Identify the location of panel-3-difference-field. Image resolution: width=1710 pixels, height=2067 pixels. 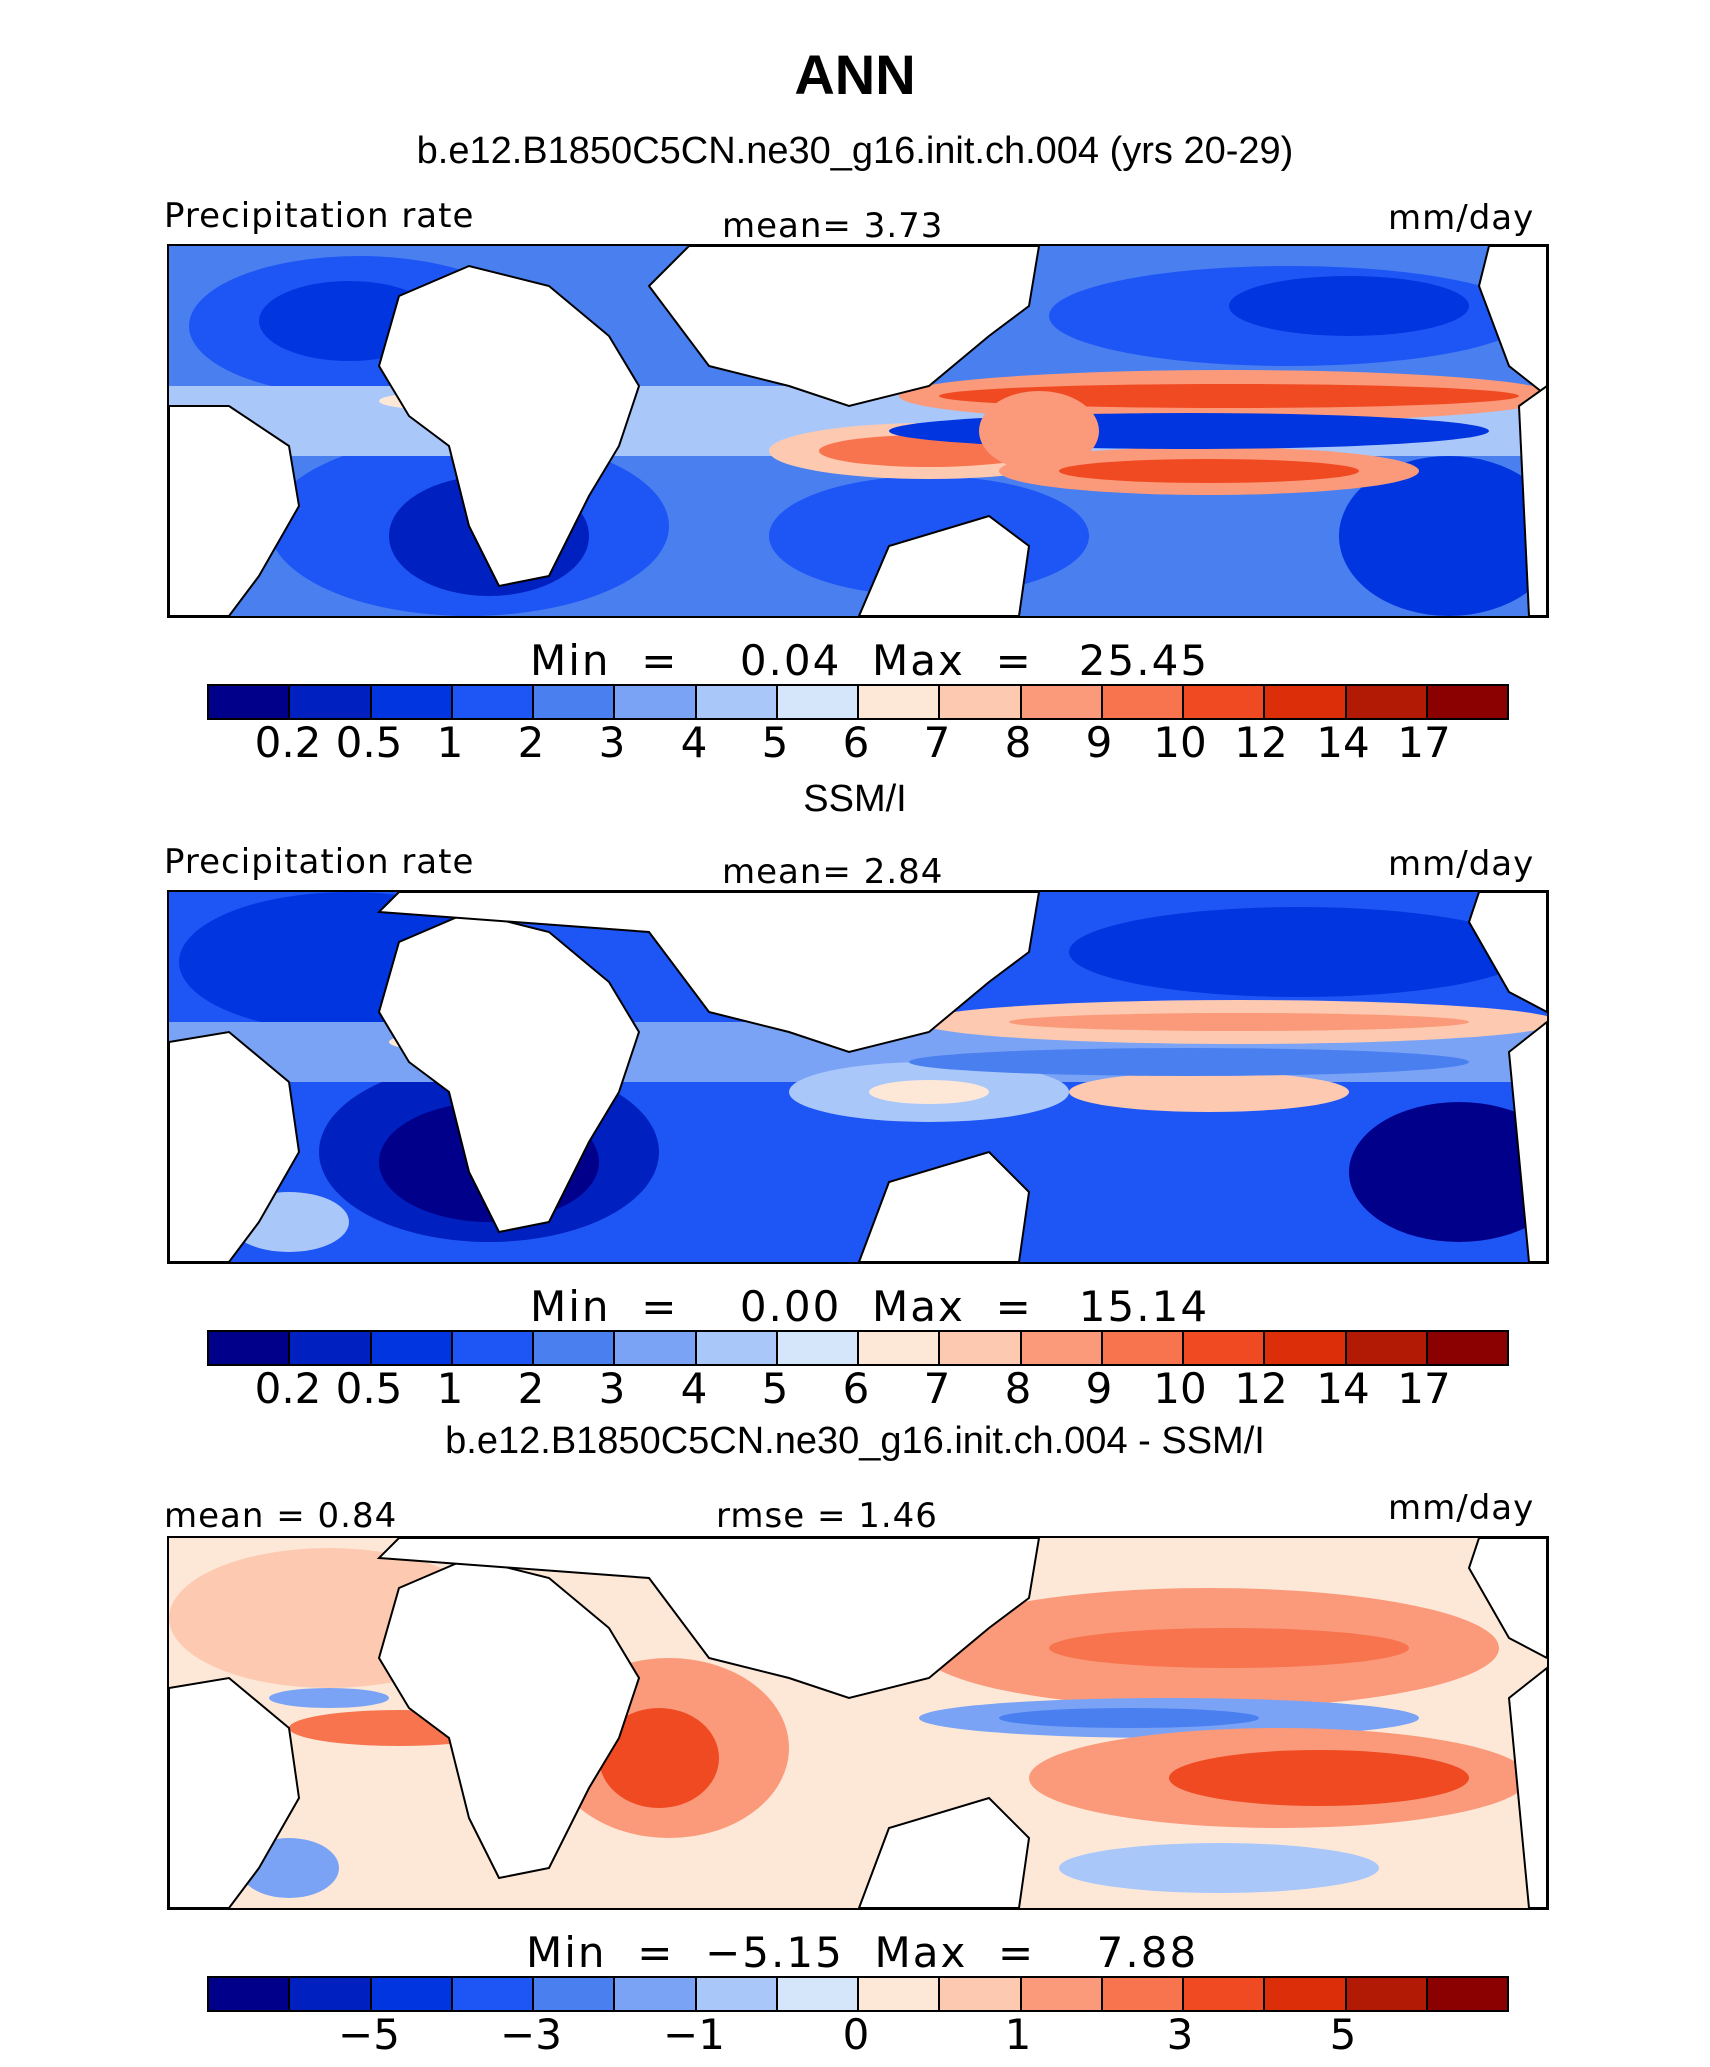
(858, 1723).